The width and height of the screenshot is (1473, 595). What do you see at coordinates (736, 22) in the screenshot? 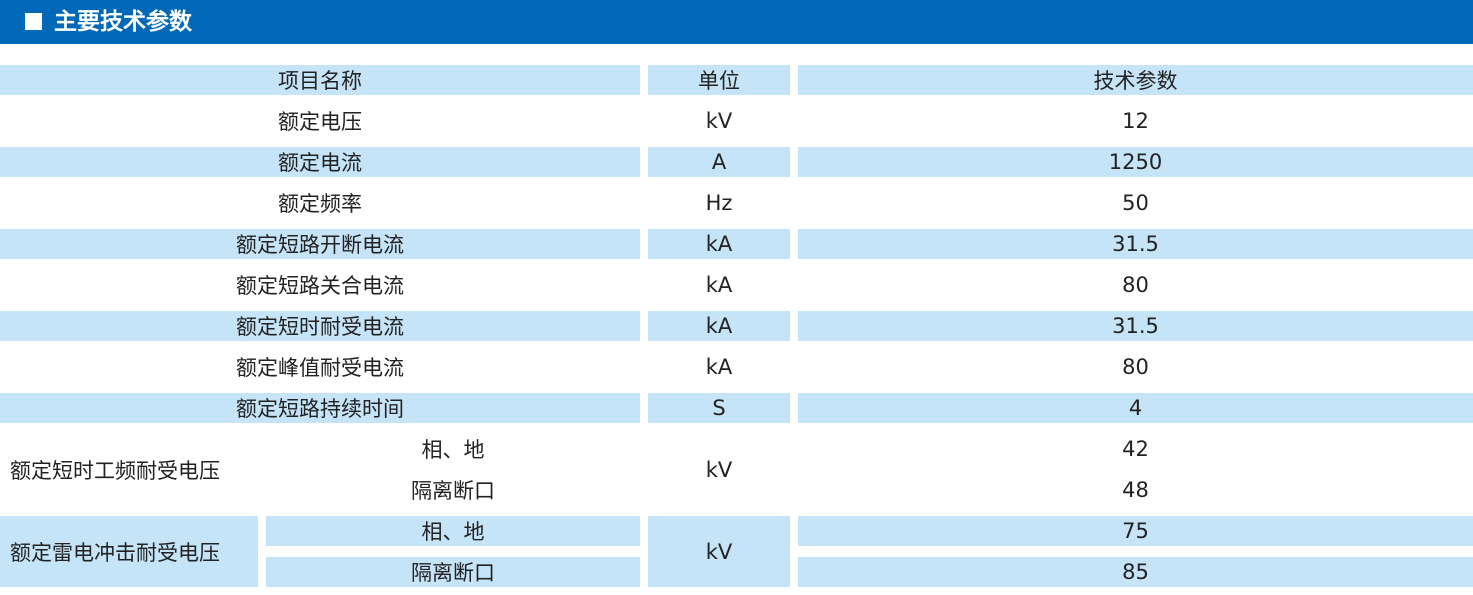
I see `header-bar: 主要技术参数` at bounding box center [736, 22].